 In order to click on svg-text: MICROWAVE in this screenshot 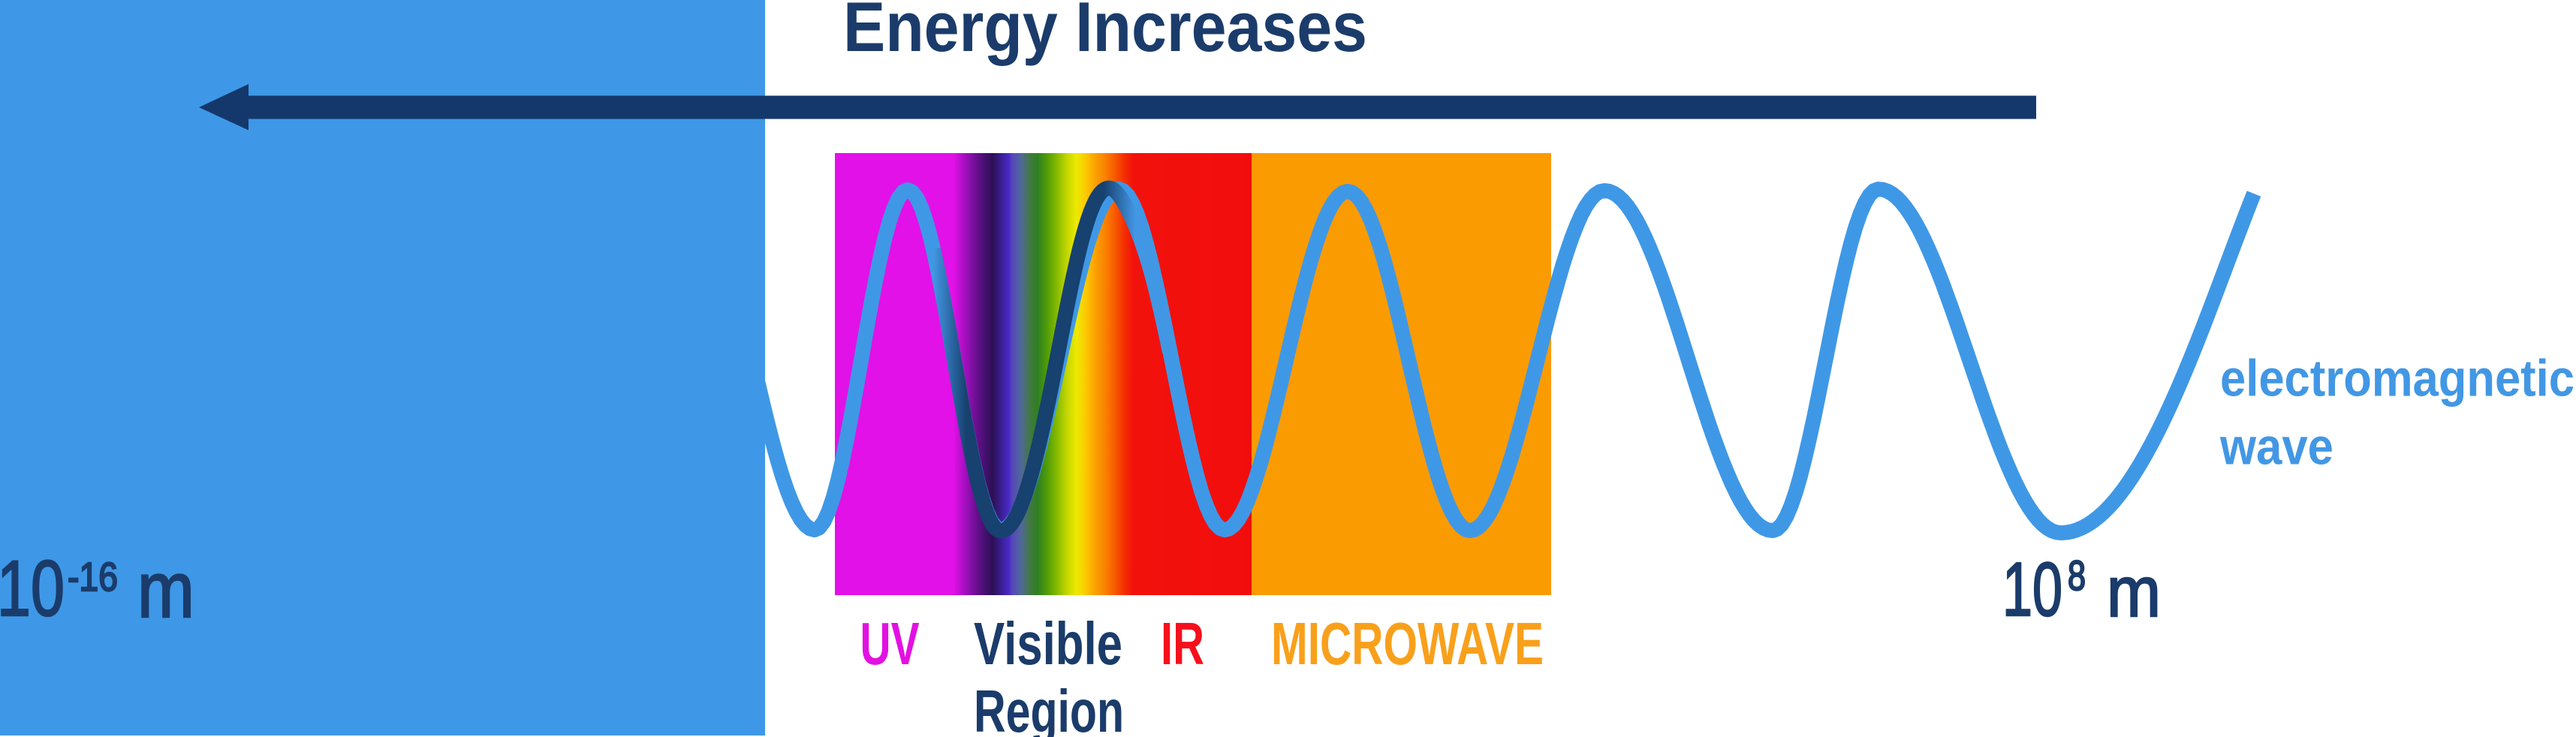, I will do `click(1407, 643)`.